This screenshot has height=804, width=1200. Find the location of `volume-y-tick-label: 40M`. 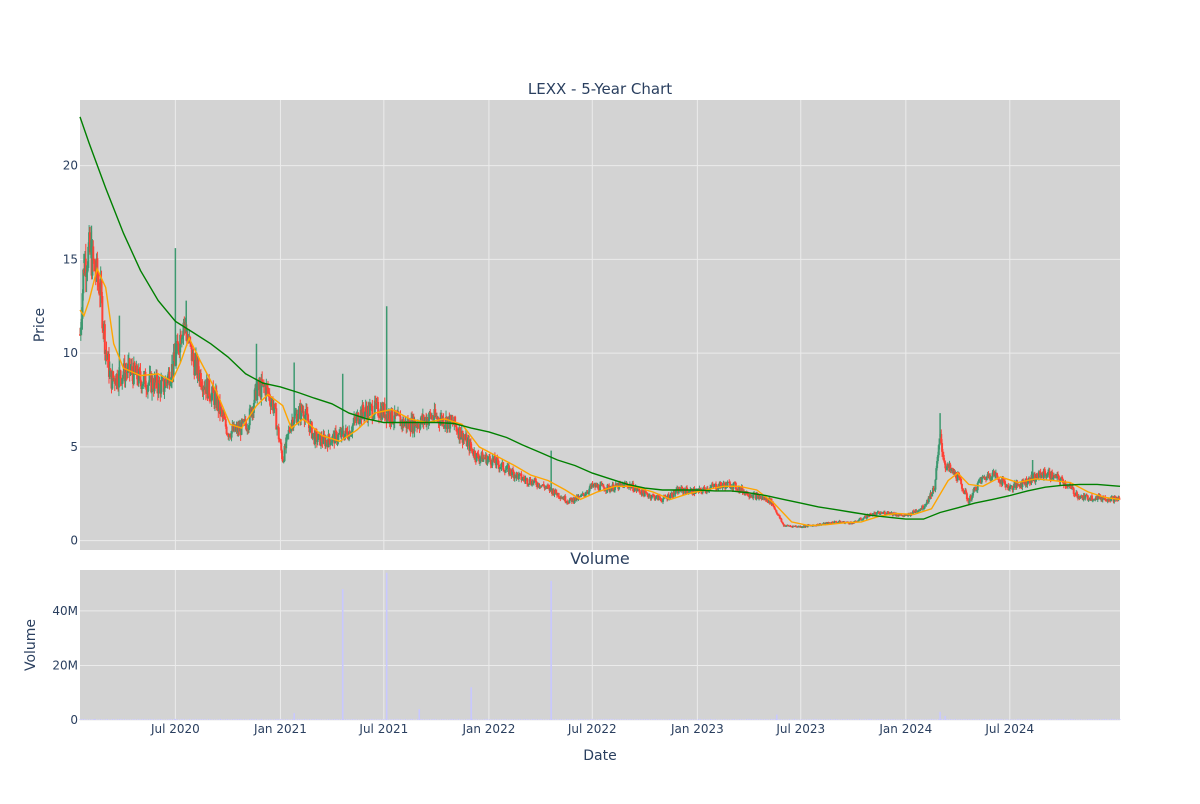

volume-y-tick-label: 40M is located at coordinates (65, 611).